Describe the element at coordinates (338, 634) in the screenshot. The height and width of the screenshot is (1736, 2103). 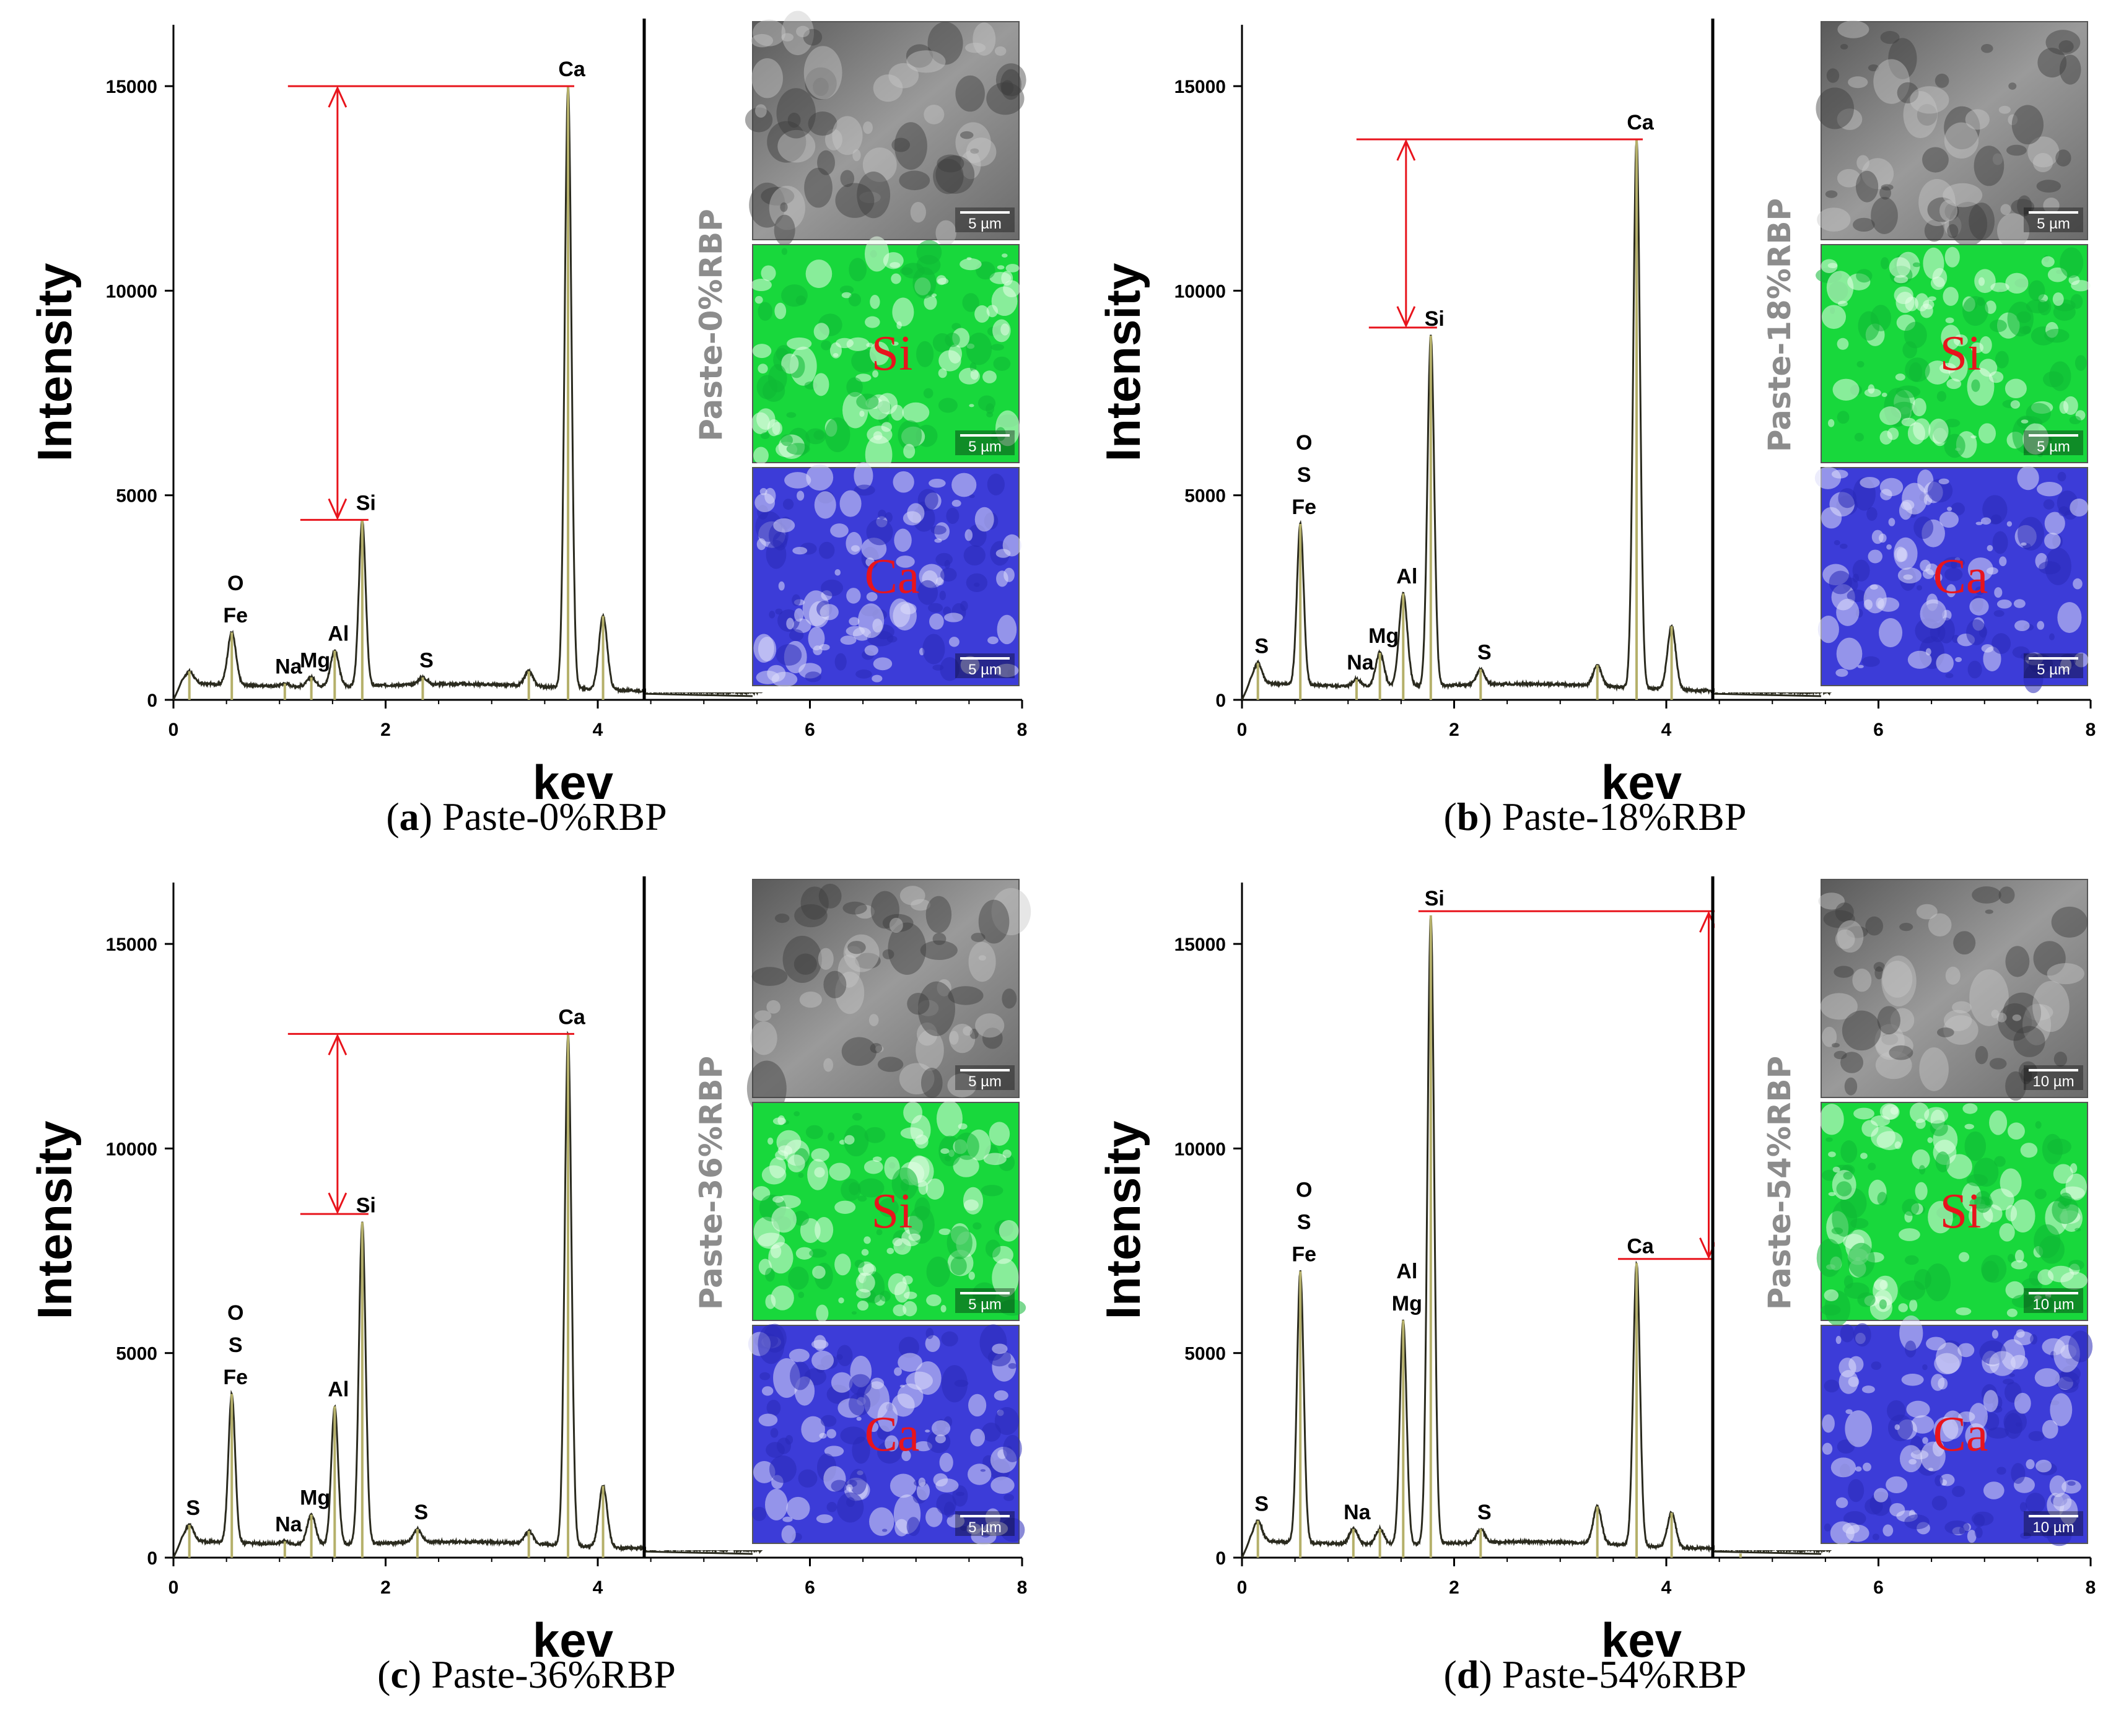
I see `peak-label: Al` at that location.